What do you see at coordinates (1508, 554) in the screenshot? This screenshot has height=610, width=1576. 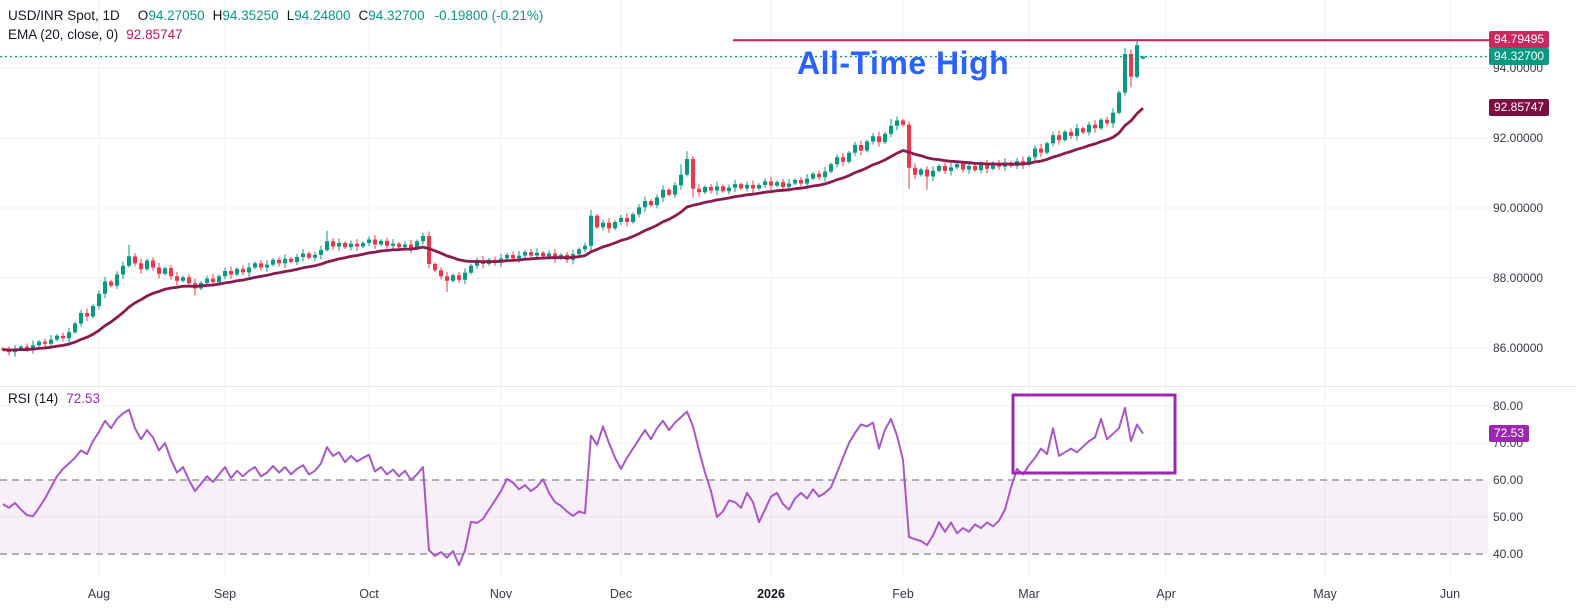 I see `rsi-tick-label: 40.00` at bounding box center [1508, 554].